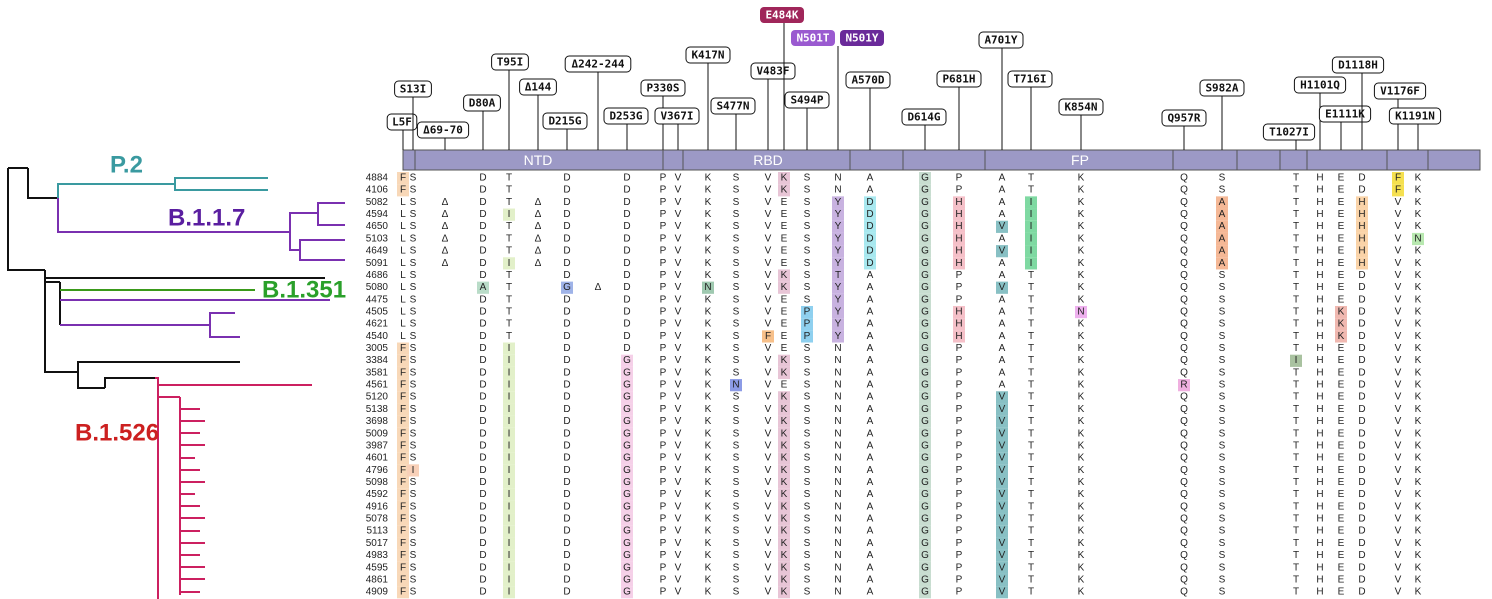 The height and width of the screenshot is (599, 1492). What do you see at coordinates (377, 567) in the screenshot?
I see `sample-id: 4595` at bounding box center [377, 567].